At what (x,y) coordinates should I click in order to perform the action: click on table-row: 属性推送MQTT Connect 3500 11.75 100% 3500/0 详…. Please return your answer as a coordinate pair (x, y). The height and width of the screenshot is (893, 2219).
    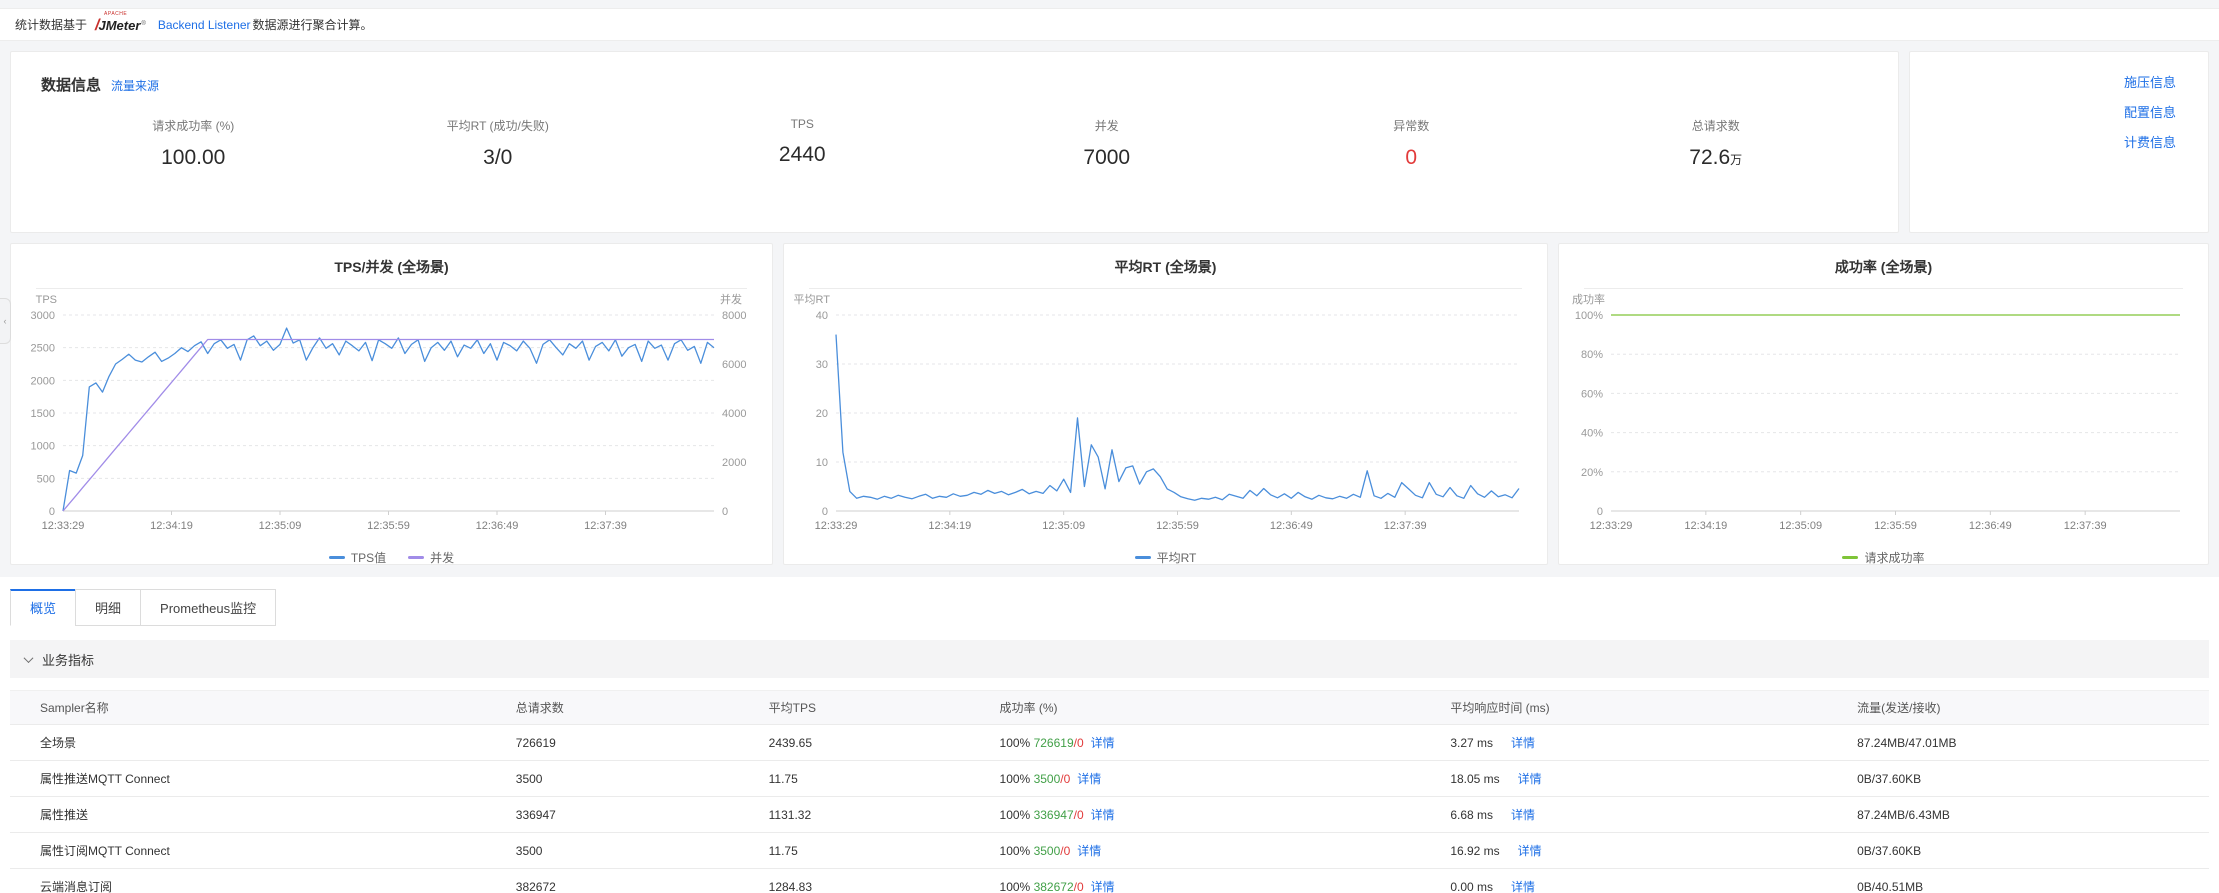
    Looking at the image, I should click on (1109, 779).